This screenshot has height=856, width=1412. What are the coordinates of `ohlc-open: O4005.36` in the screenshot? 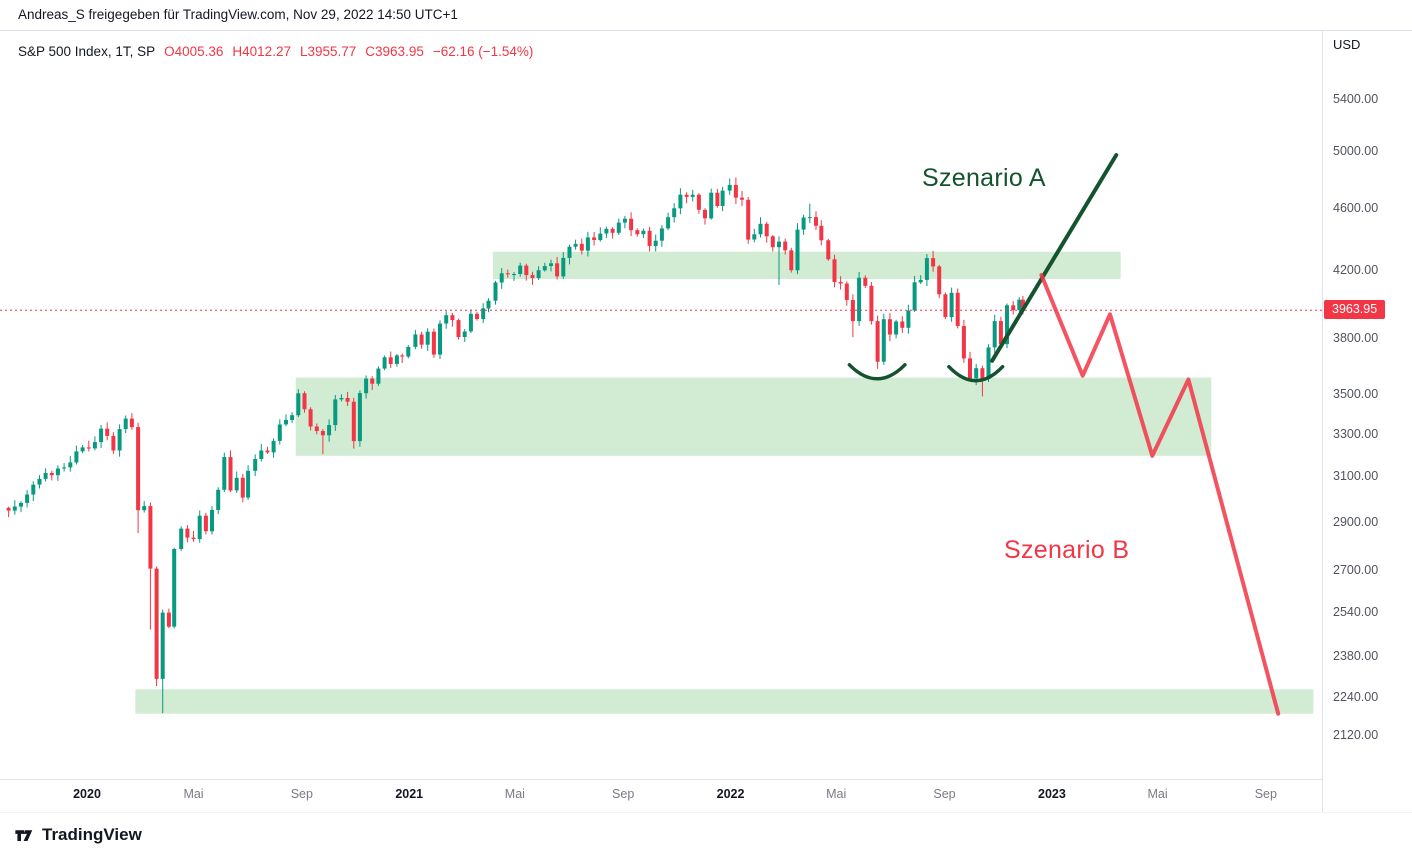 It's located at (194, 51).